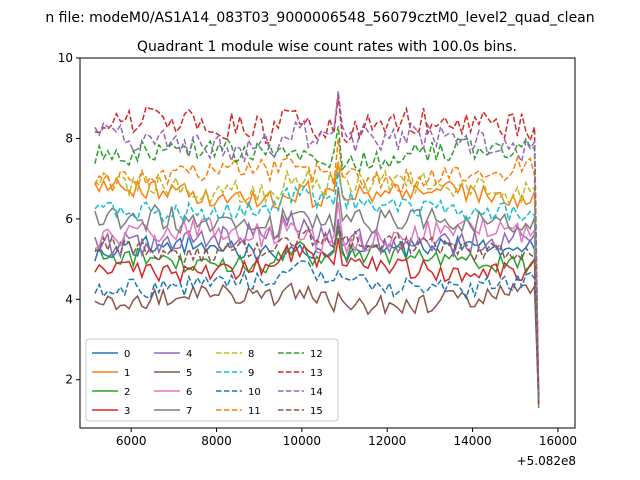 This screenshot has height=480, width=640. Describe the element at coordinates (212, 380) in the screenshot. I see `legend-frame` at that location.